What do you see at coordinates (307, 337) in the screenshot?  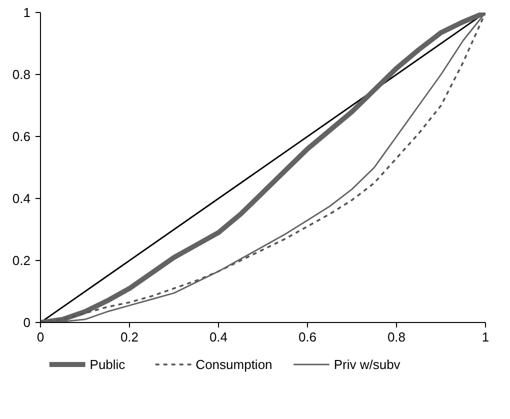 I see `x-tick-label: 0.6` at bounding box center [307, 337].